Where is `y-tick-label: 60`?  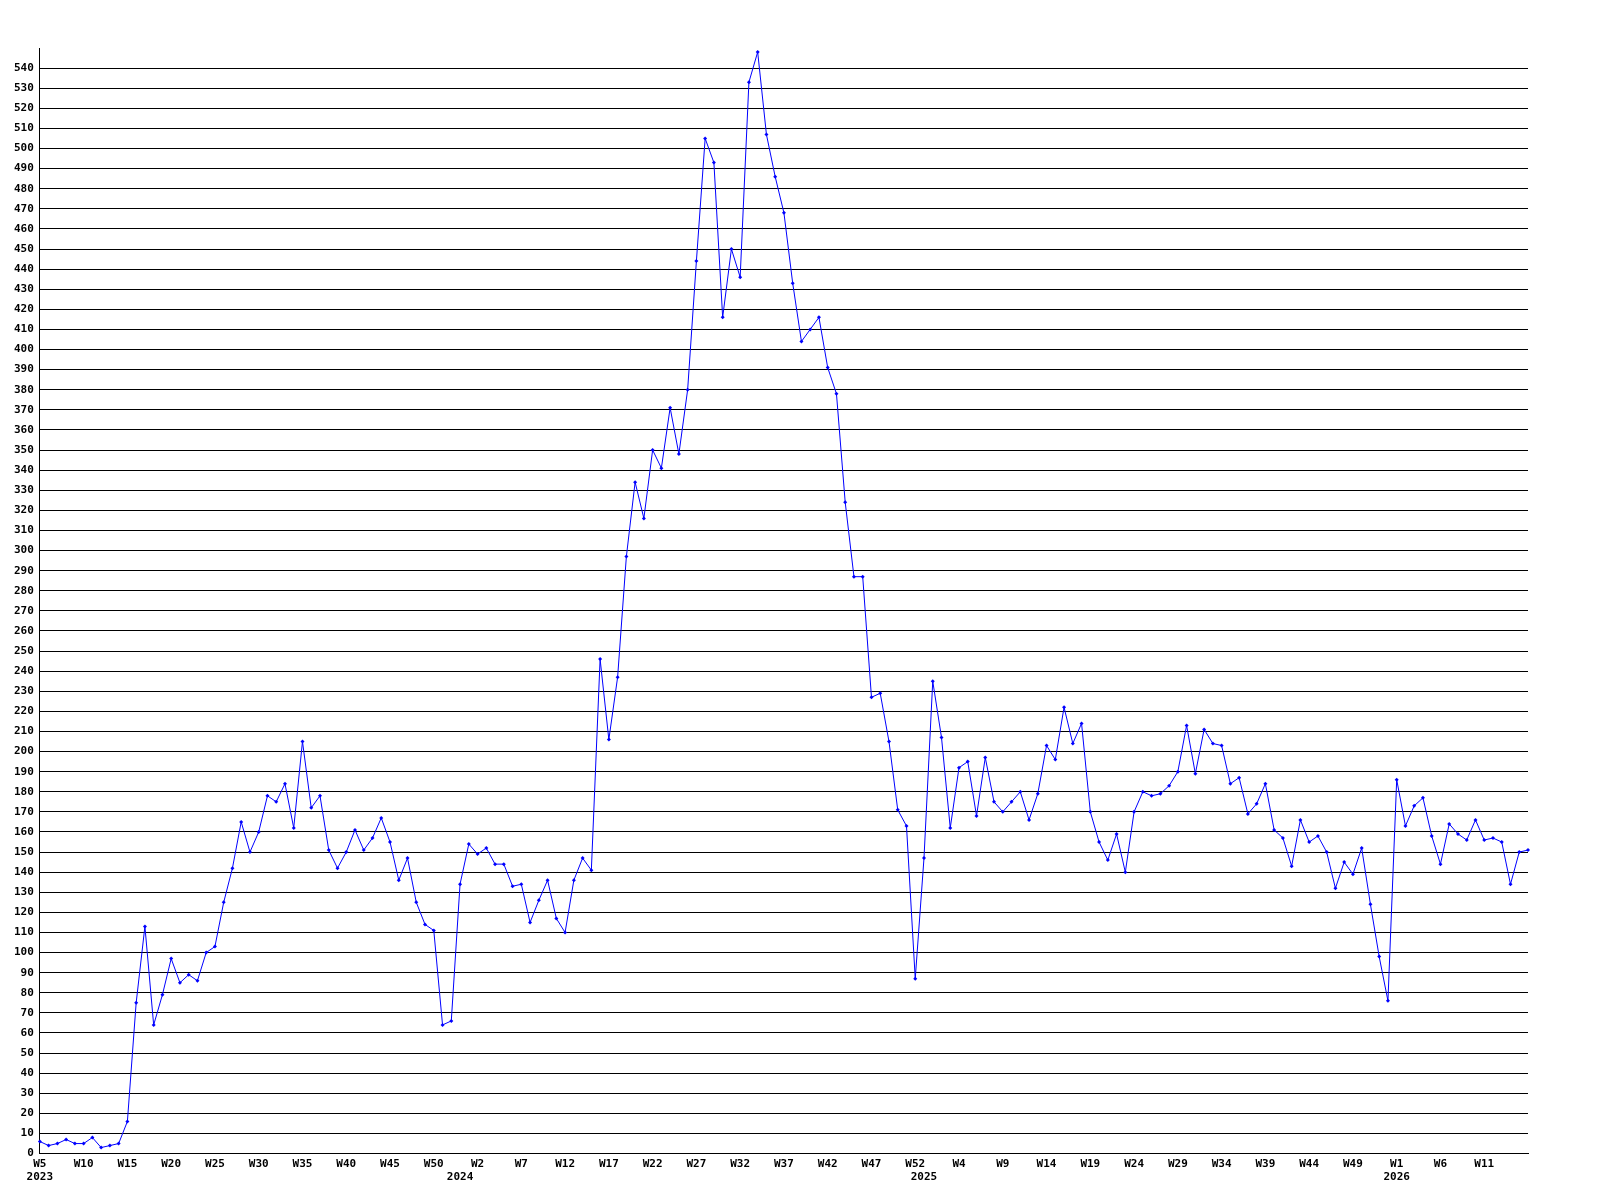 y-tick-label: 60 is located at coordinates (27, 1032).